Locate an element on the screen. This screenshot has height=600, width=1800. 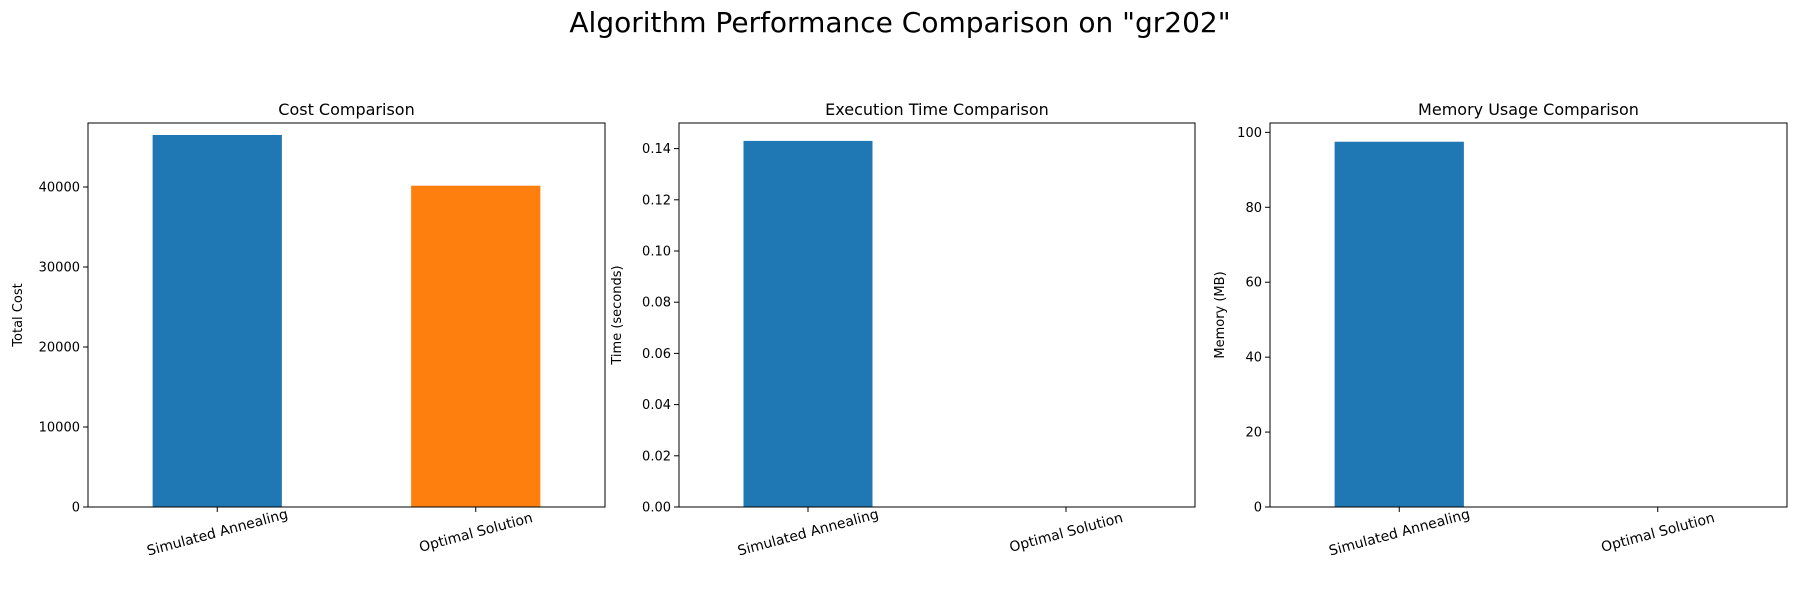
y-tick-label: 30000 is located at coordinates (59, 268).